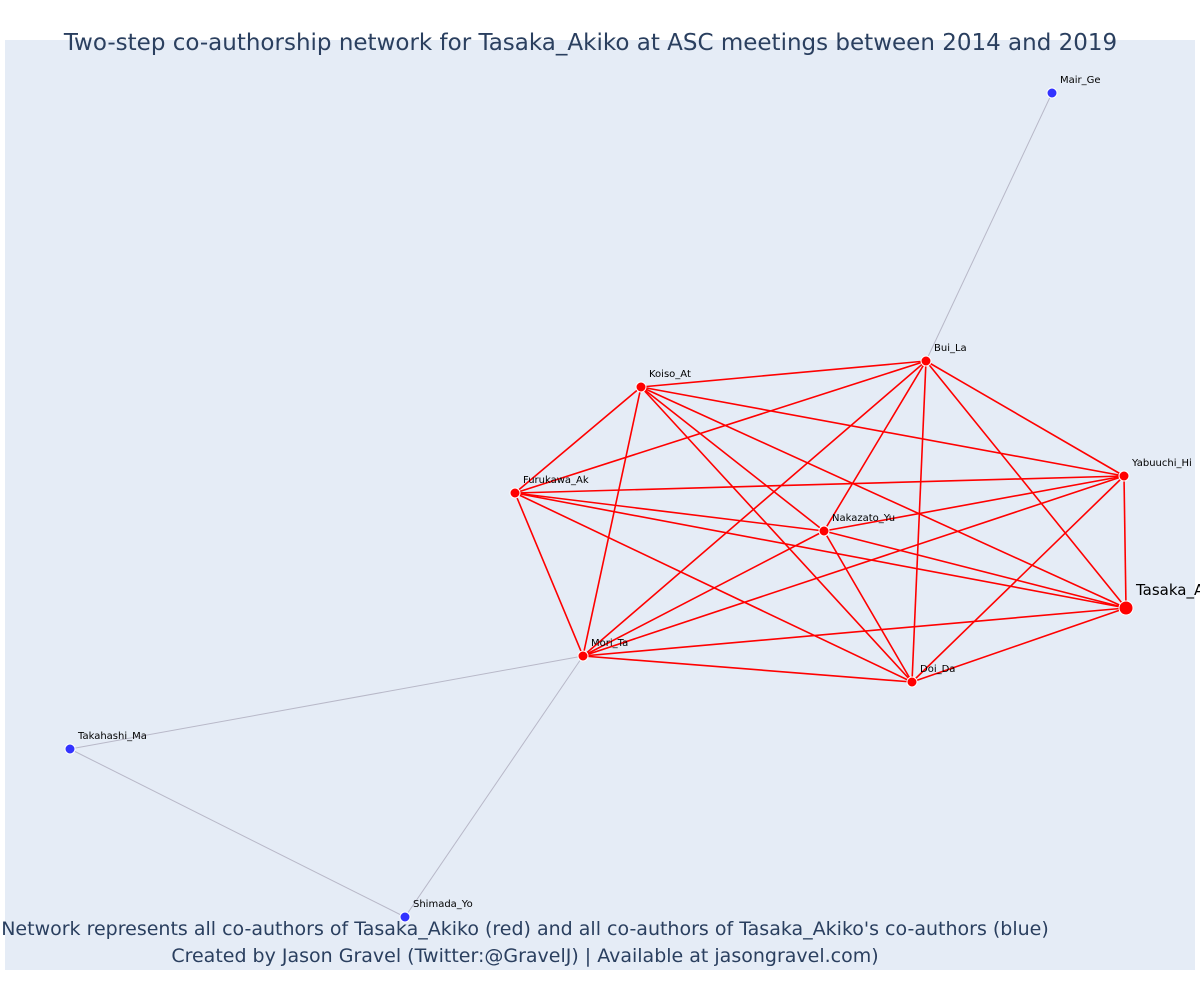 This screenshot has height=1000, width=1200. I want to click on edge-Koiso_At-Nakazato_Yu, so click(732, 459).